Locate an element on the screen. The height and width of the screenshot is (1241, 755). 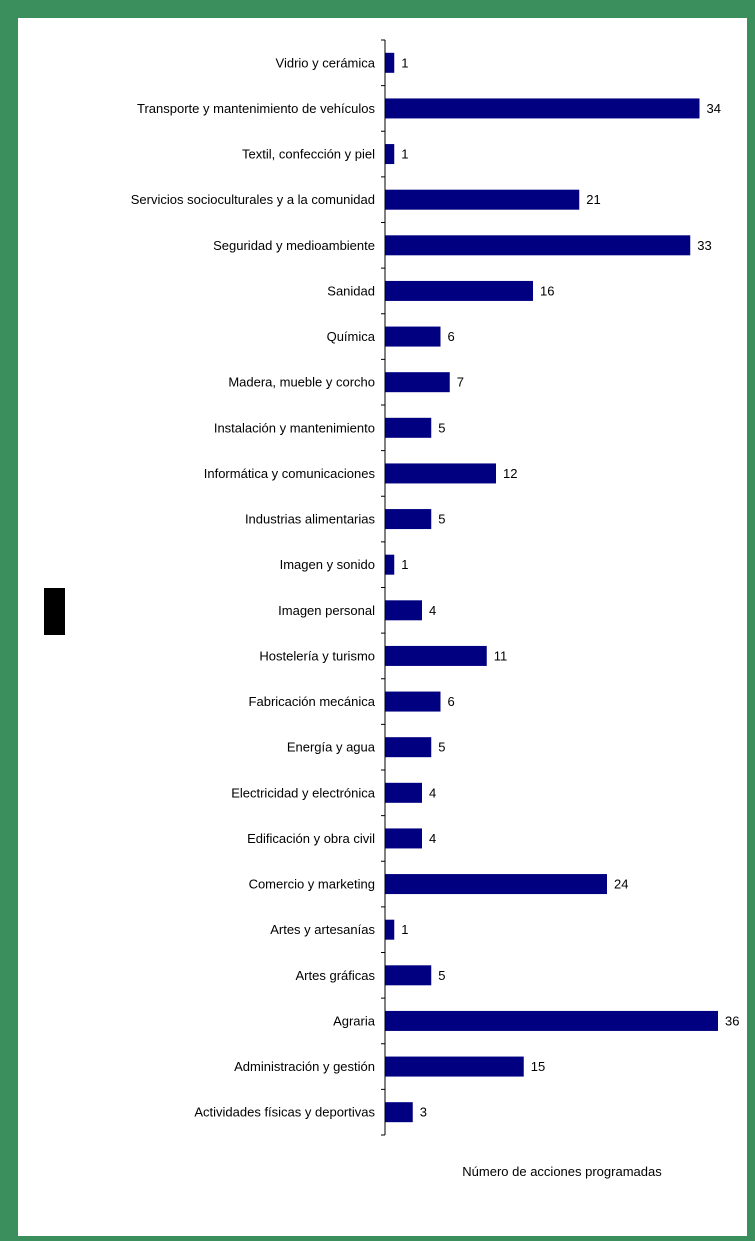
category-label: Química is located at coordinates (351, 336).